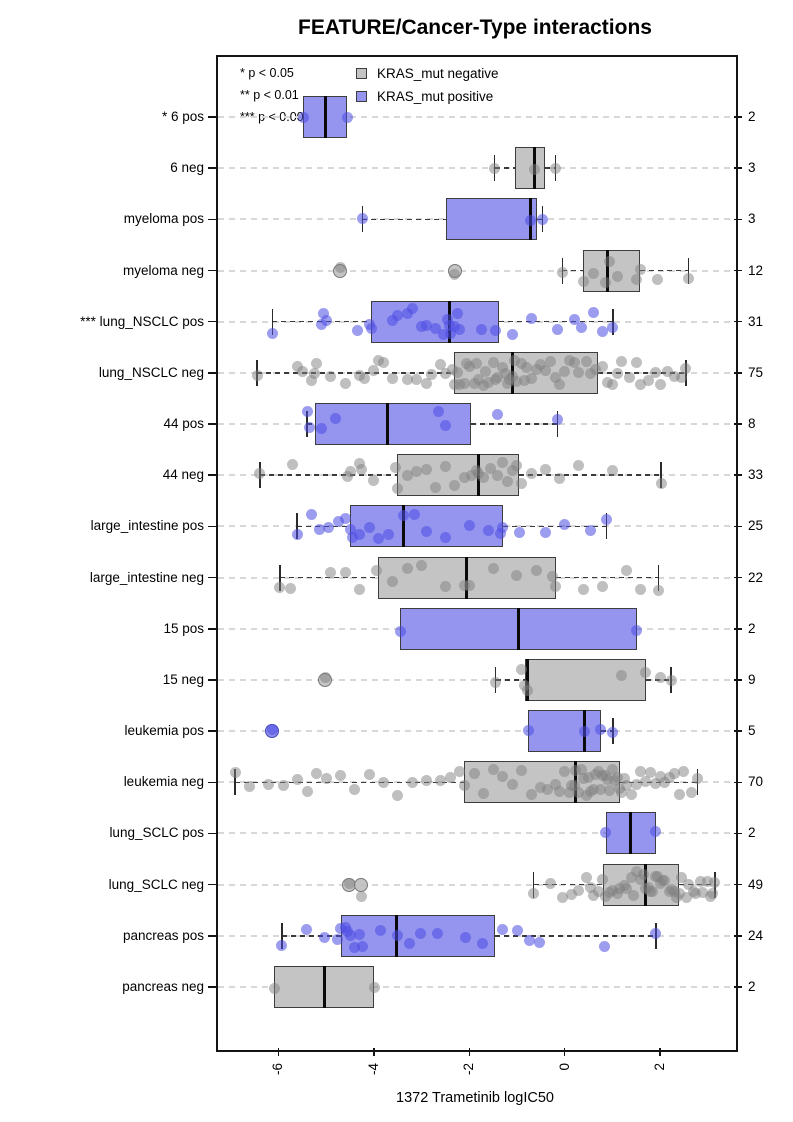 This screenshot has height=1122, width=793. What do you see at coordinates (752, 424) in the screenshot?
I see `row-count: 8` at bounding box center [752, 424].